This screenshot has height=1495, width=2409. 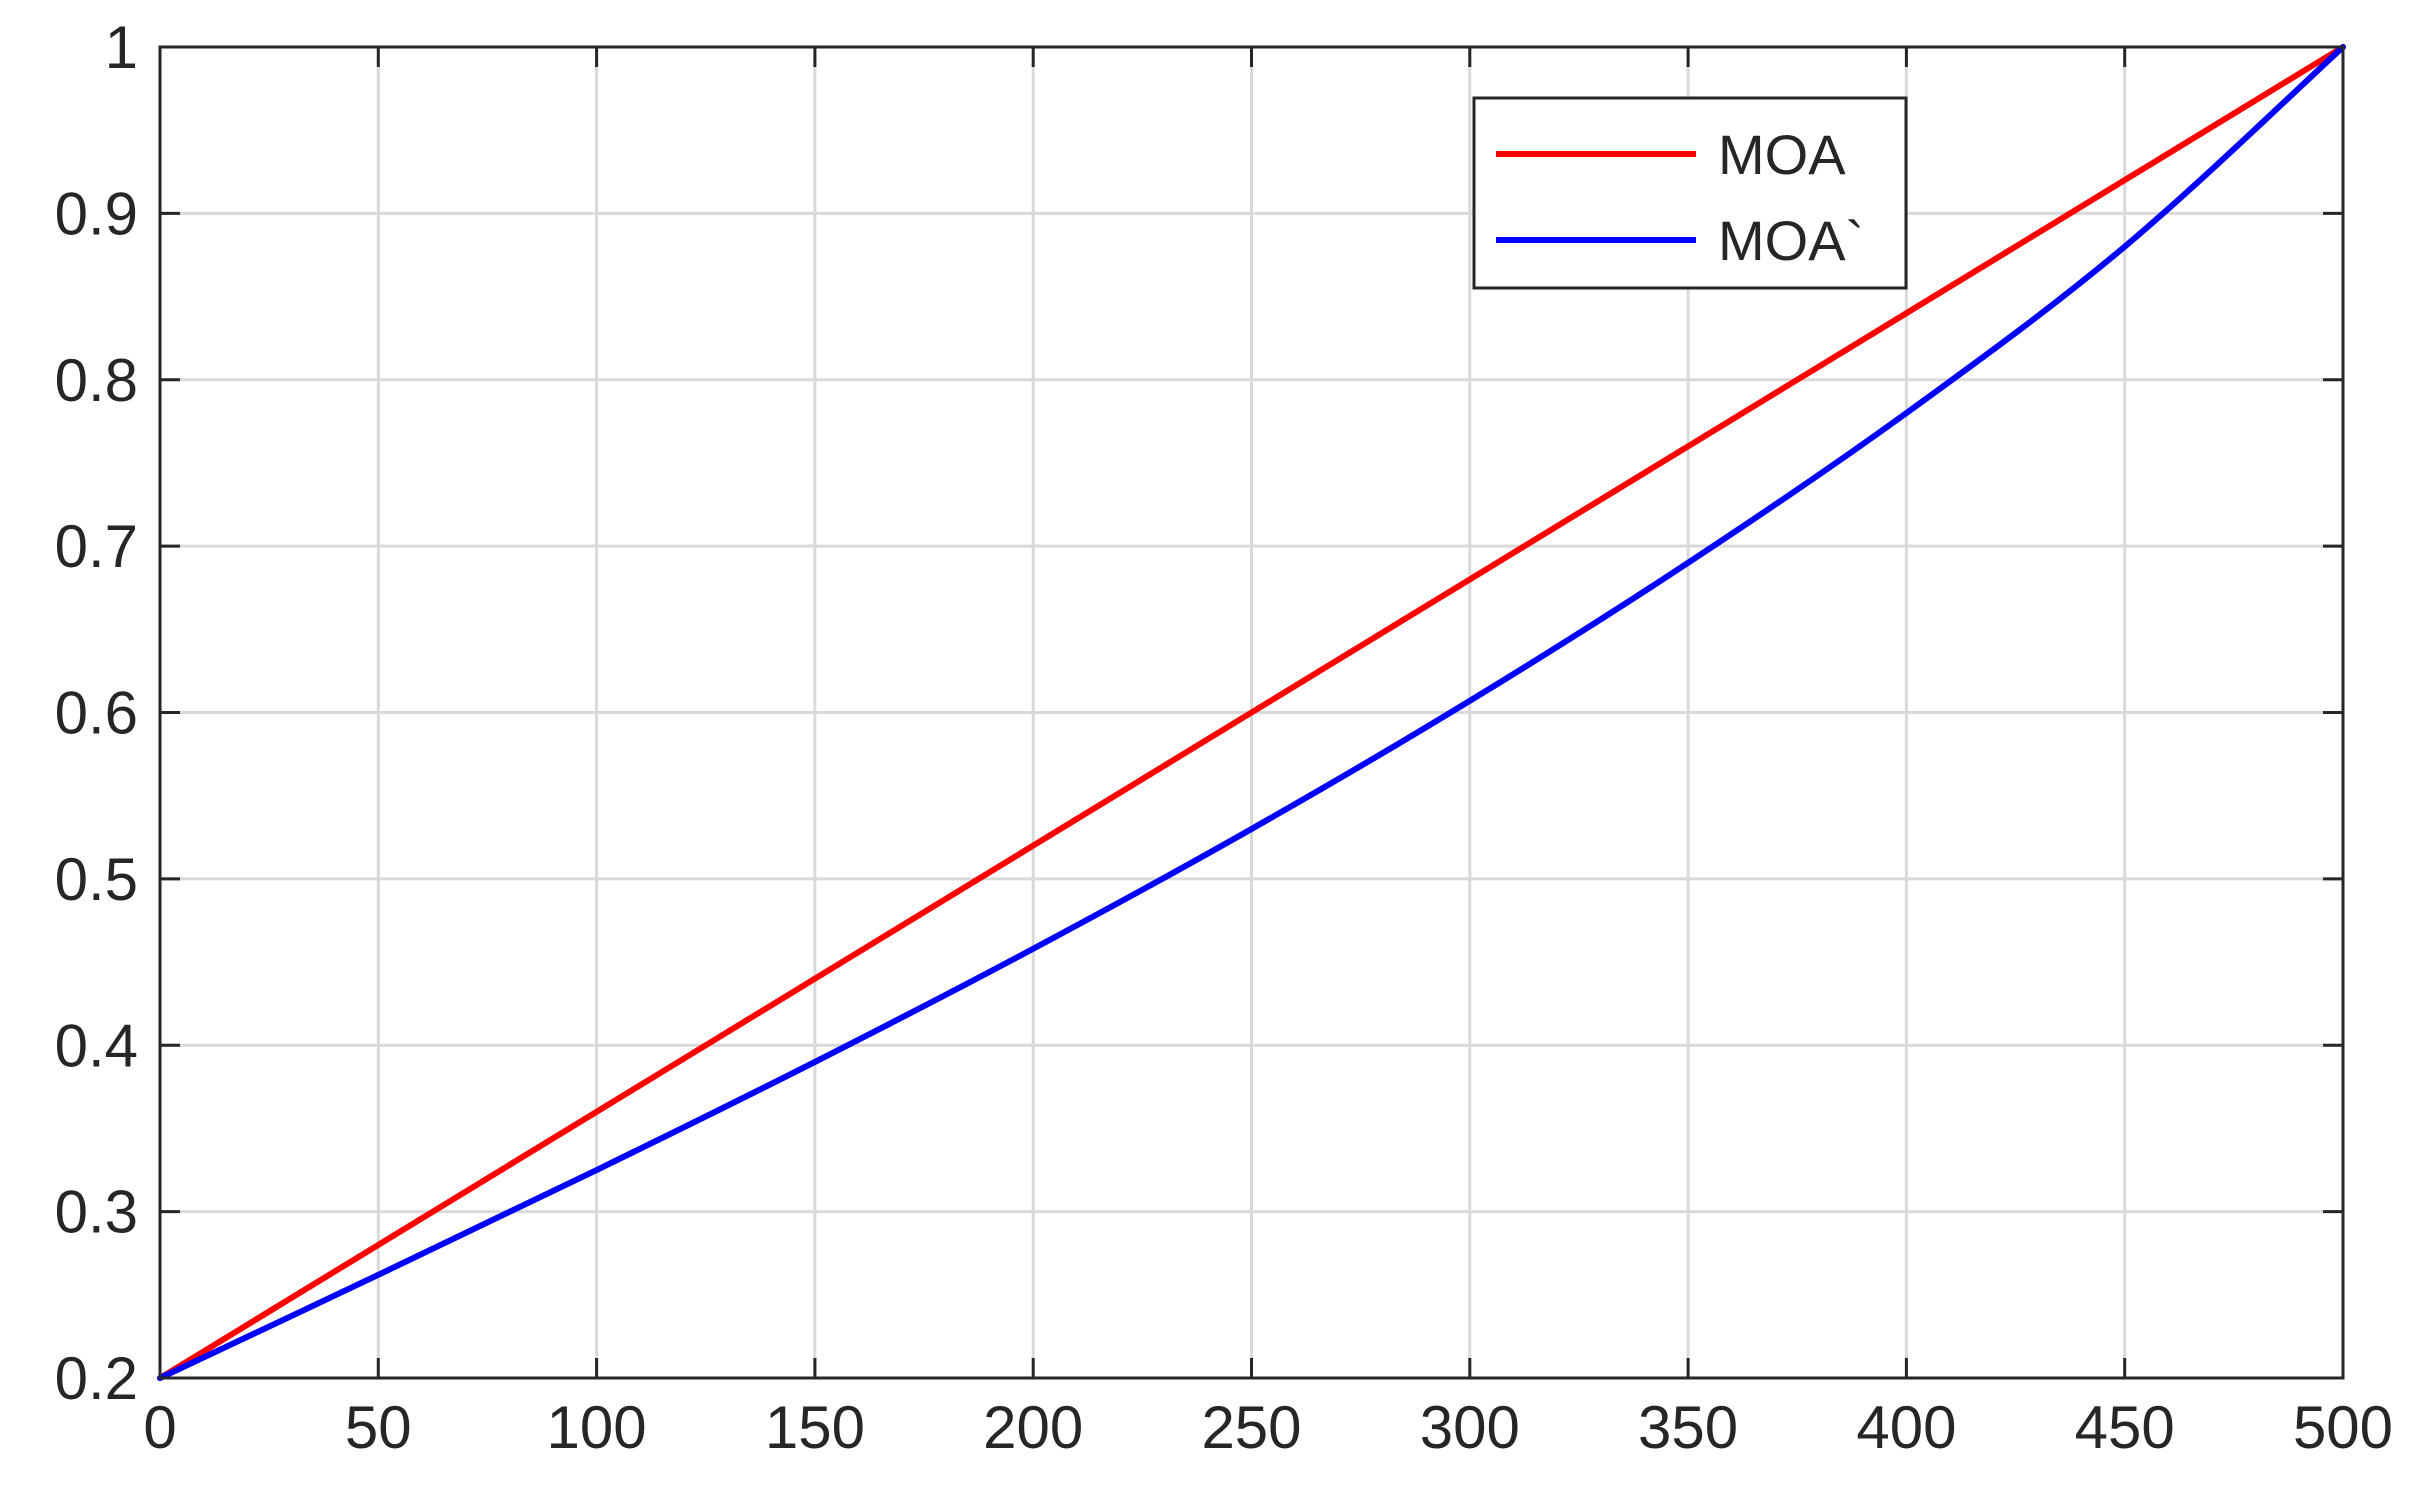 I want to click on x-tick-label: 500, so click(x=2343, y=1427).